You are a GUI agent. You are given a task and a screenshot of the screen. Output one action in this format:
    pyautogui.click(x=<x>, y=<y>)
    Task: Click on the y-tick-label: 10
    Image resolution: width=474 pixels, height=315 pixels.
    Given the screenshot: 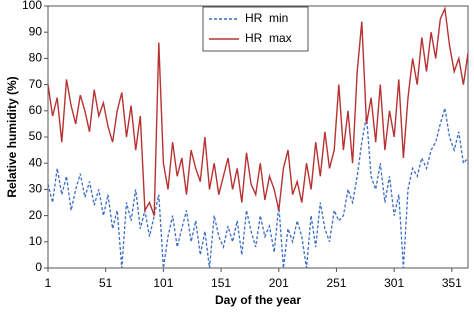 What is the action you would take?
    pyautogui.click(x=36, y=241)
    